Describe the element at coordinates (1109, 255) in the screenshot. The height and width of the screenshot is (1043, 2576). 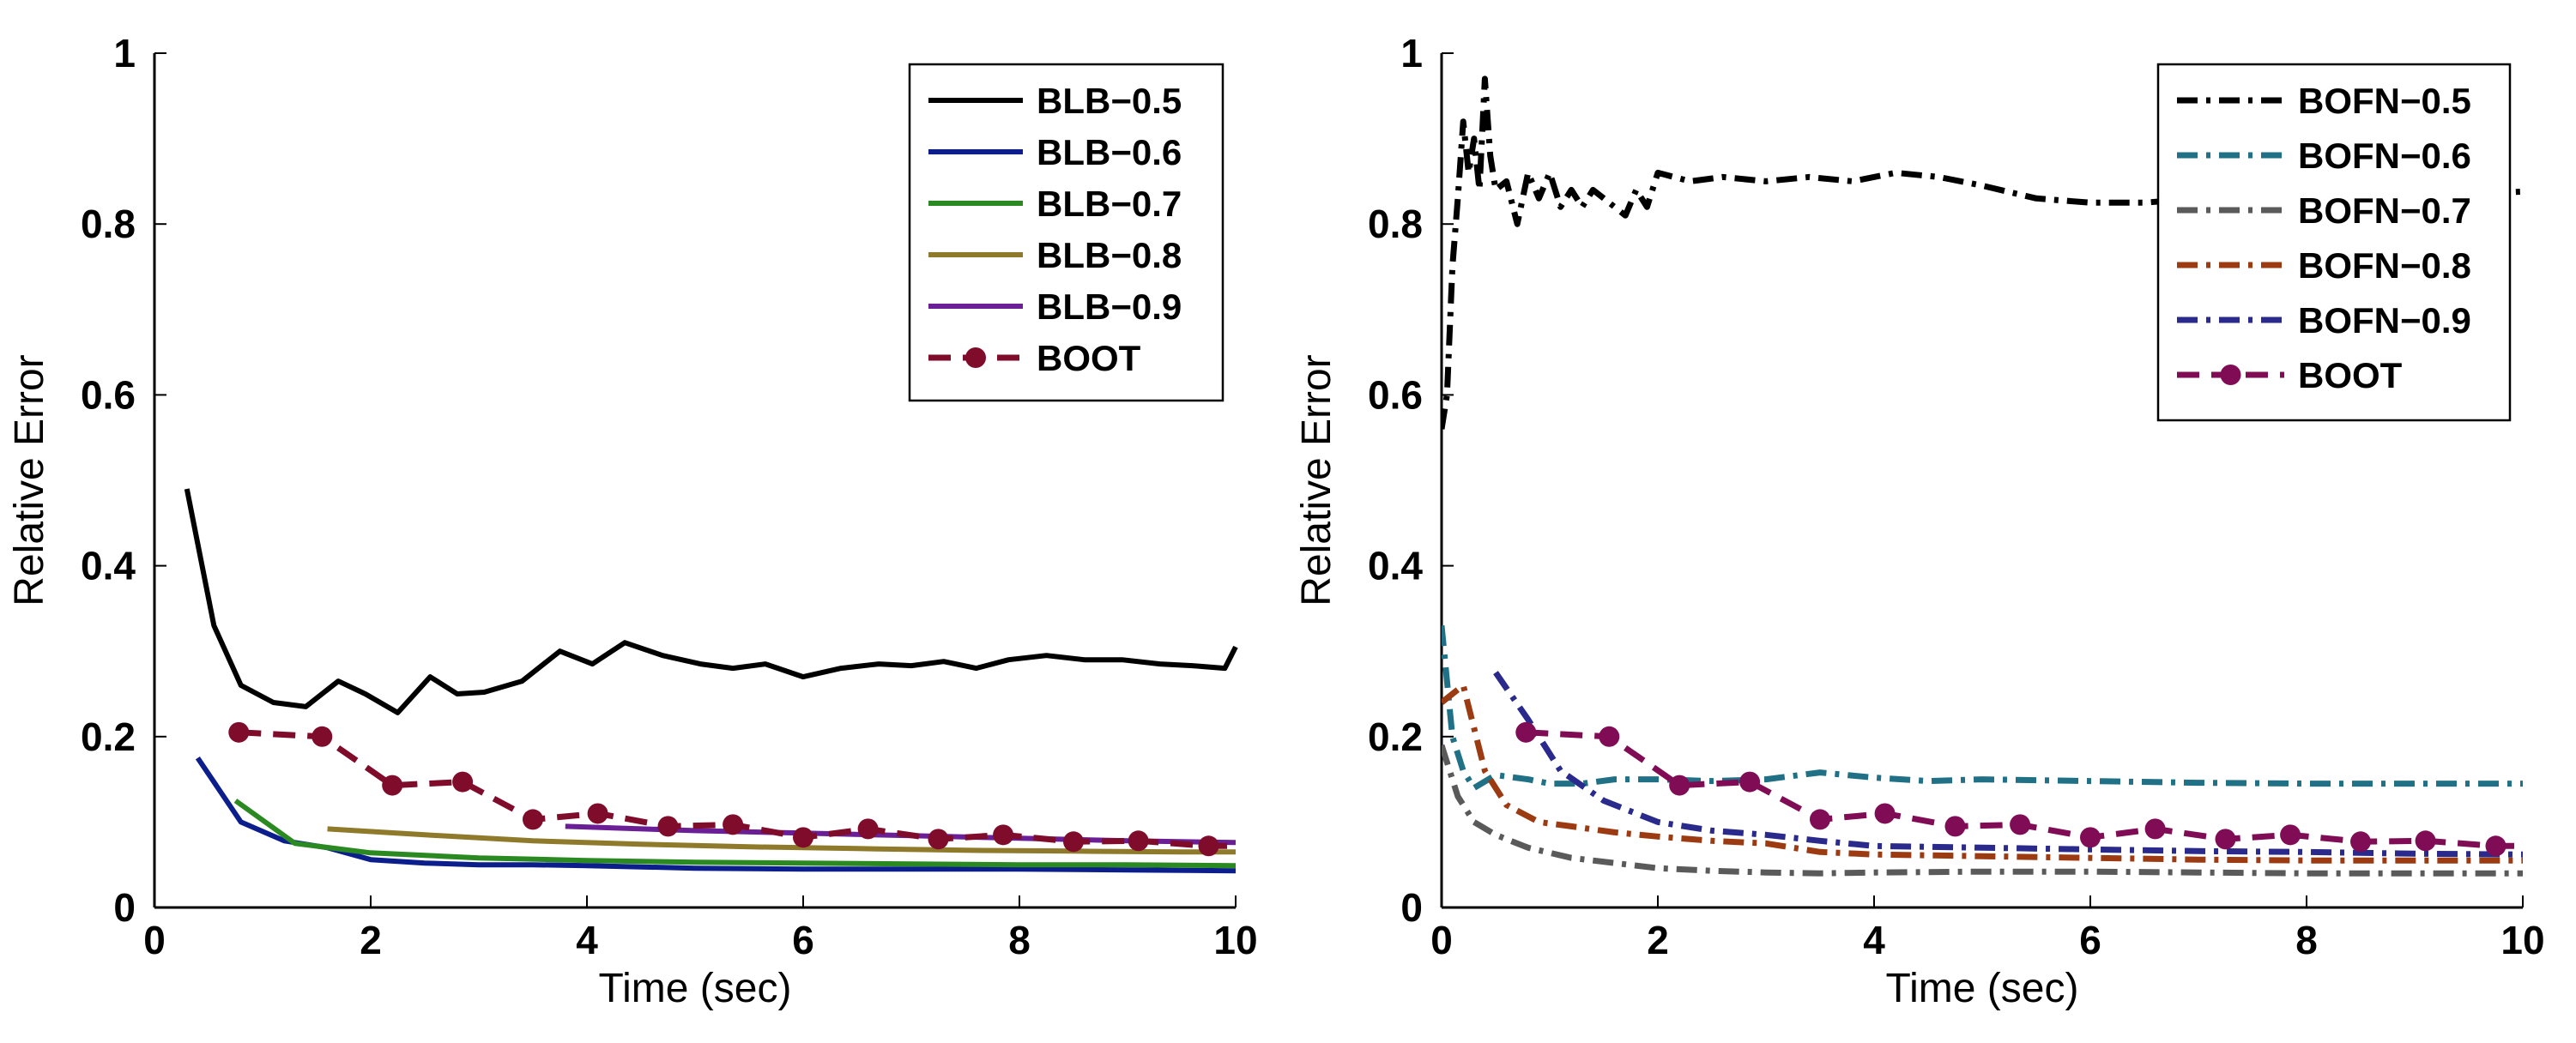
I see `legend-label: BLB−0.8` at that location.